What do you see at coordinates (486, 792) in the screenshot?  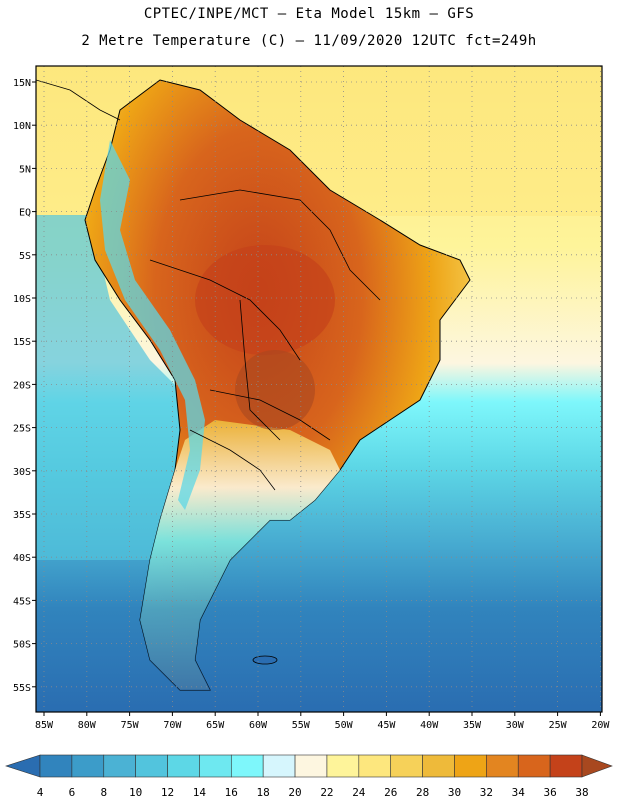 I see `colorbar-label-32: 32` at bounding box center [486, 792].